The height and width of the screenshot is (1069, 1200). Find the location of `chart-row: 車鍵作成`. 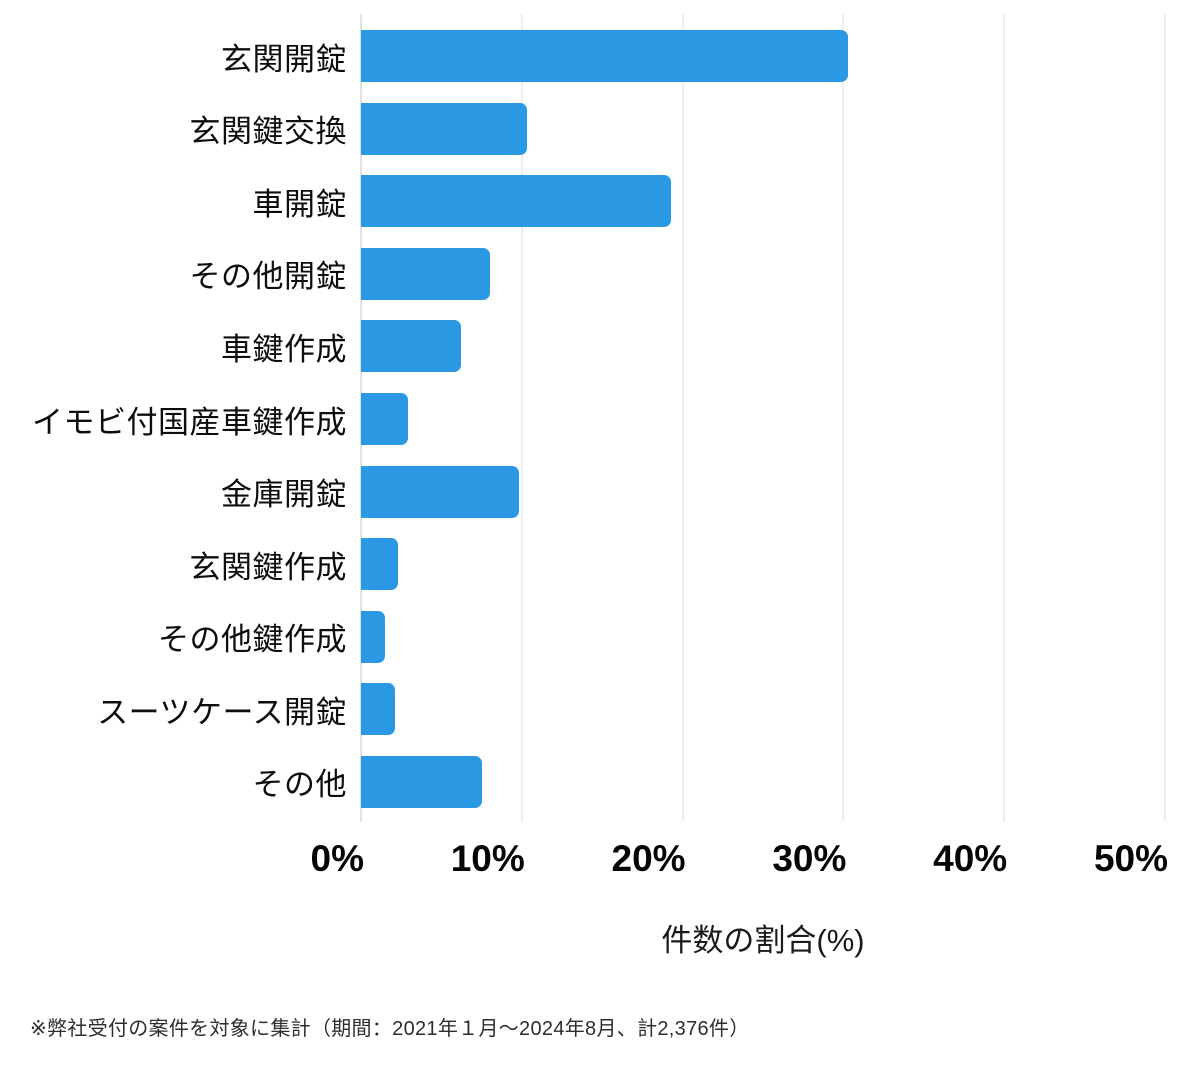

chart-row: 車鍵作成 is located at coordinates (600, 346).